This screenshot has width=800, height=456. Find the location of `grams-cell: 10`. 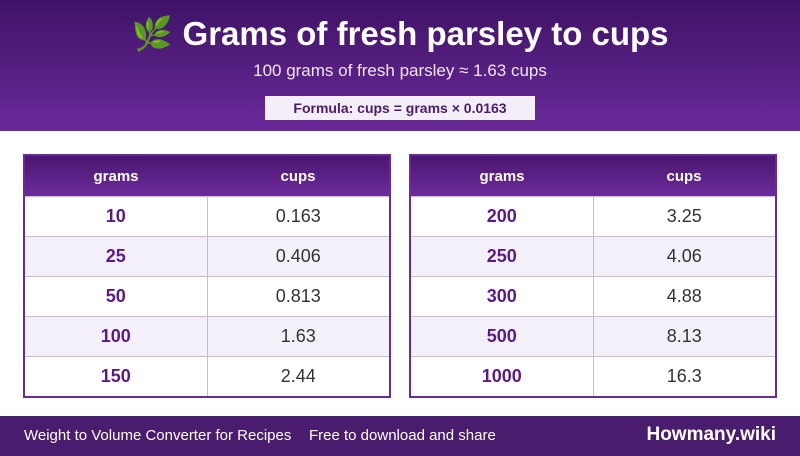

grams-cell: 10 is located at coordinates (116, 216).